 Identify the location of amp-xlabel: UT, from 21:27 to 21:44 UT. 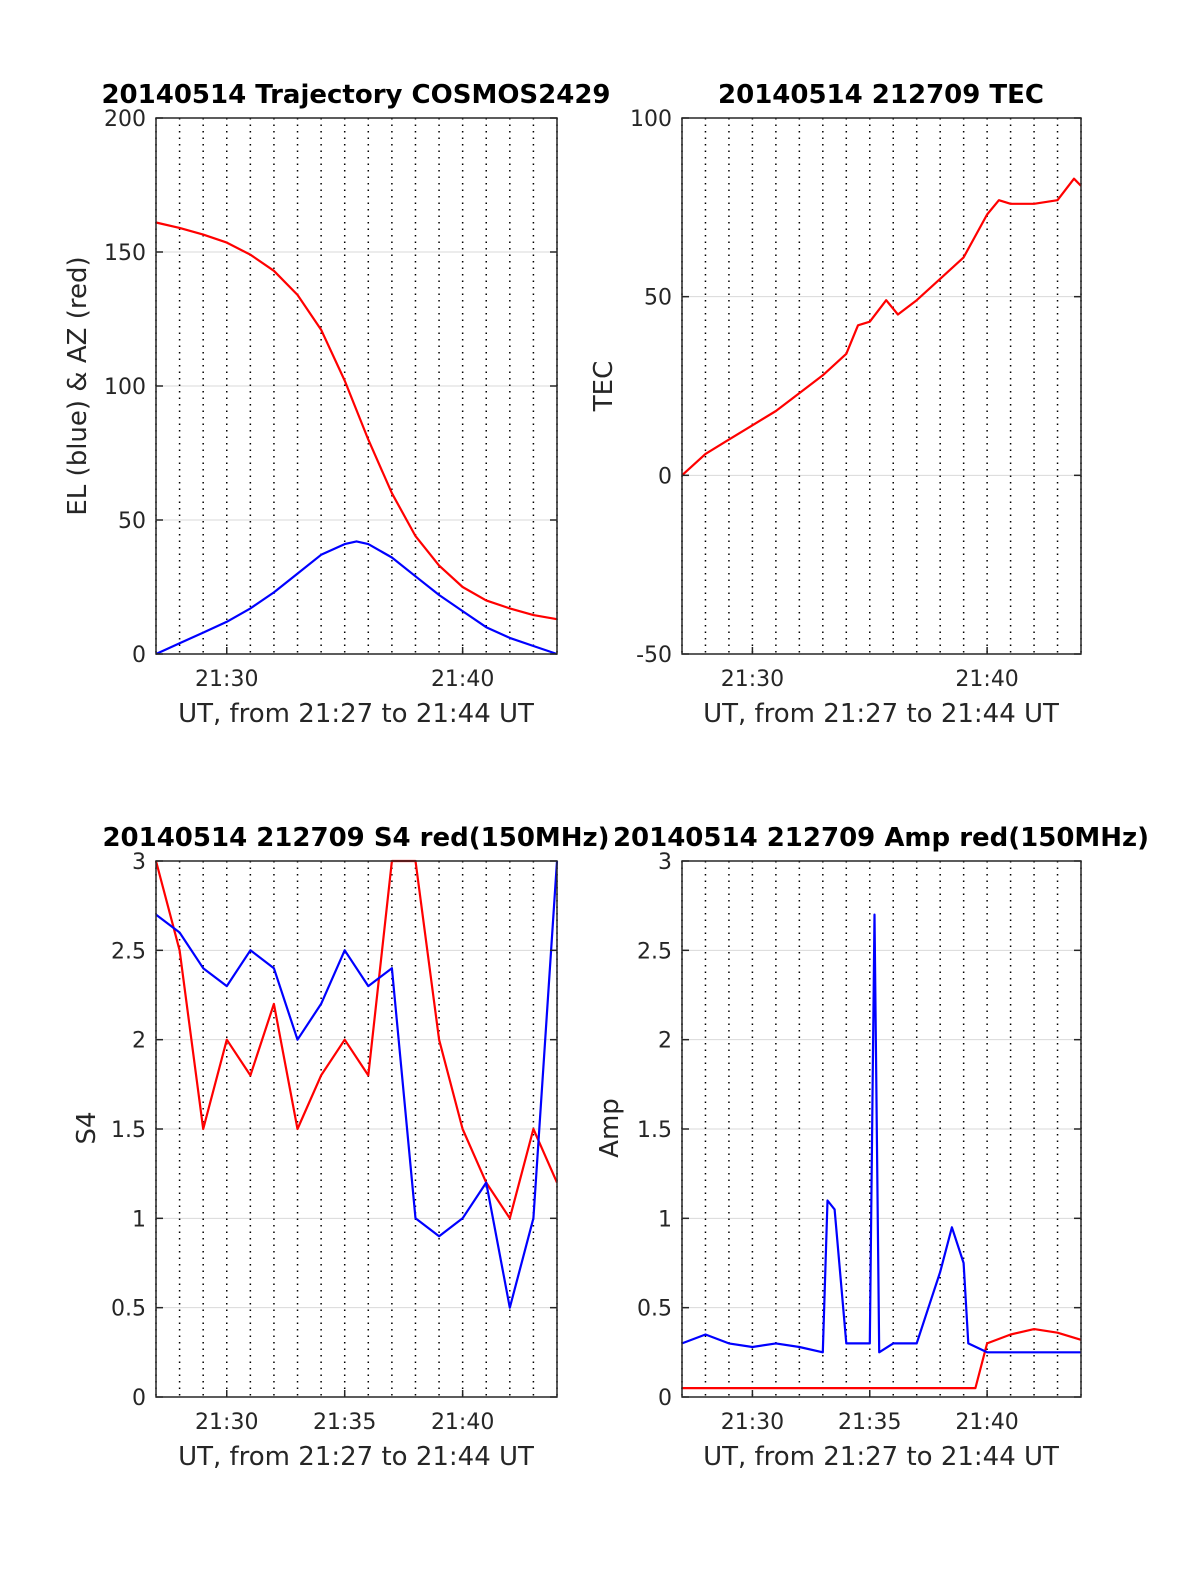
(881, 1457).